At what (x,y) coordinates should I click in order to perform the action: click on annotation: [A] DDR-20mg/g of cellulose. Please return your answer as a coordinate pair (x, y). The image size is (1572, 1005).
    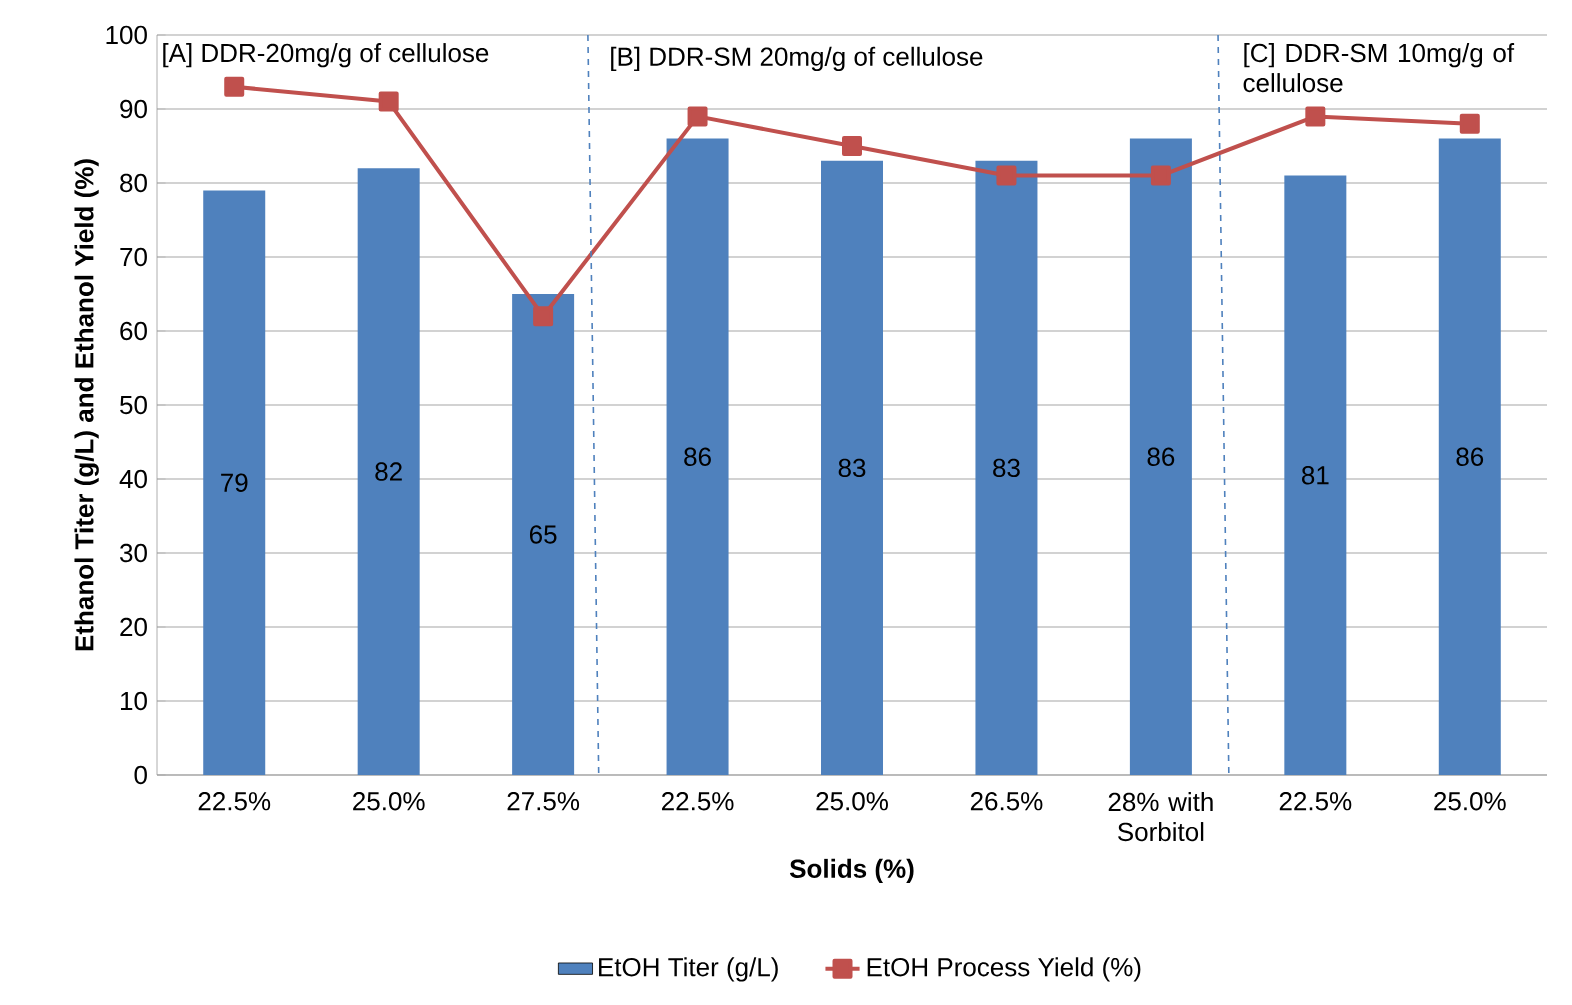
    Looking at the image, I should click on (326, 55).